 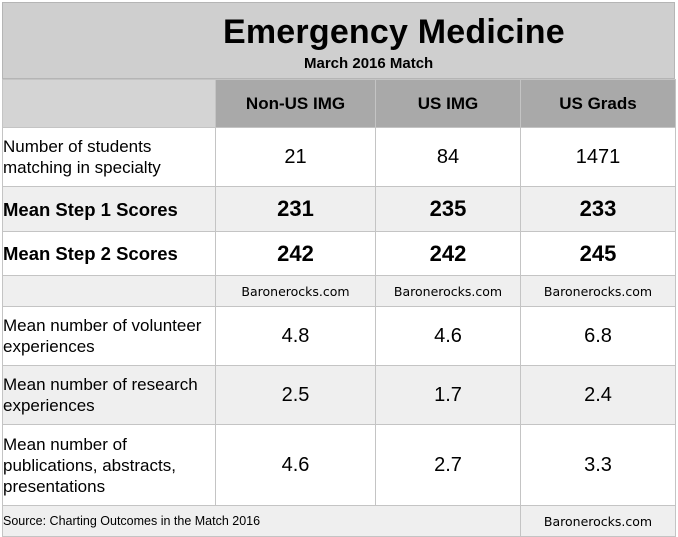 I want to click on table-header-row: Non-US IMG US IMG US Grads, so click(x=339, y=103).